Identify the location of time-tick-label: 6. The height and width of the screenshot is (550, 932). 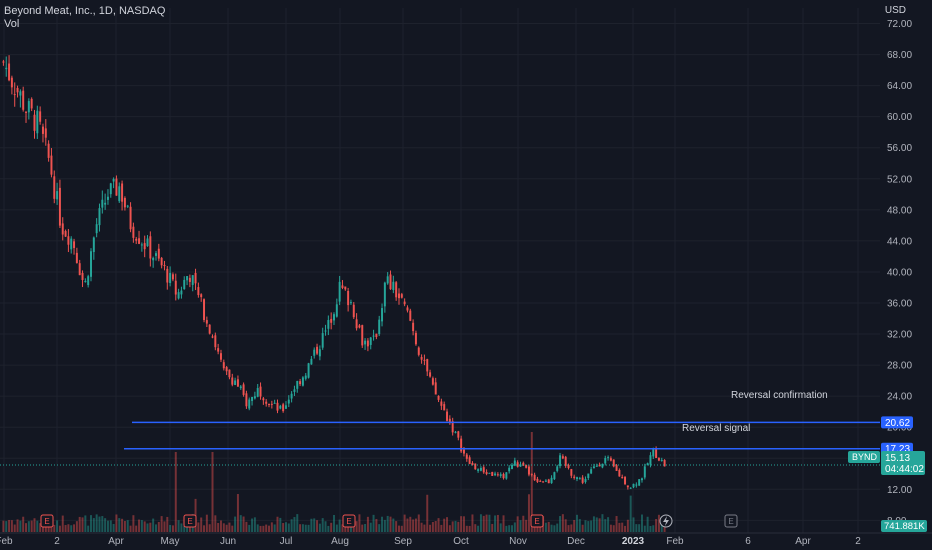
(748, 541).